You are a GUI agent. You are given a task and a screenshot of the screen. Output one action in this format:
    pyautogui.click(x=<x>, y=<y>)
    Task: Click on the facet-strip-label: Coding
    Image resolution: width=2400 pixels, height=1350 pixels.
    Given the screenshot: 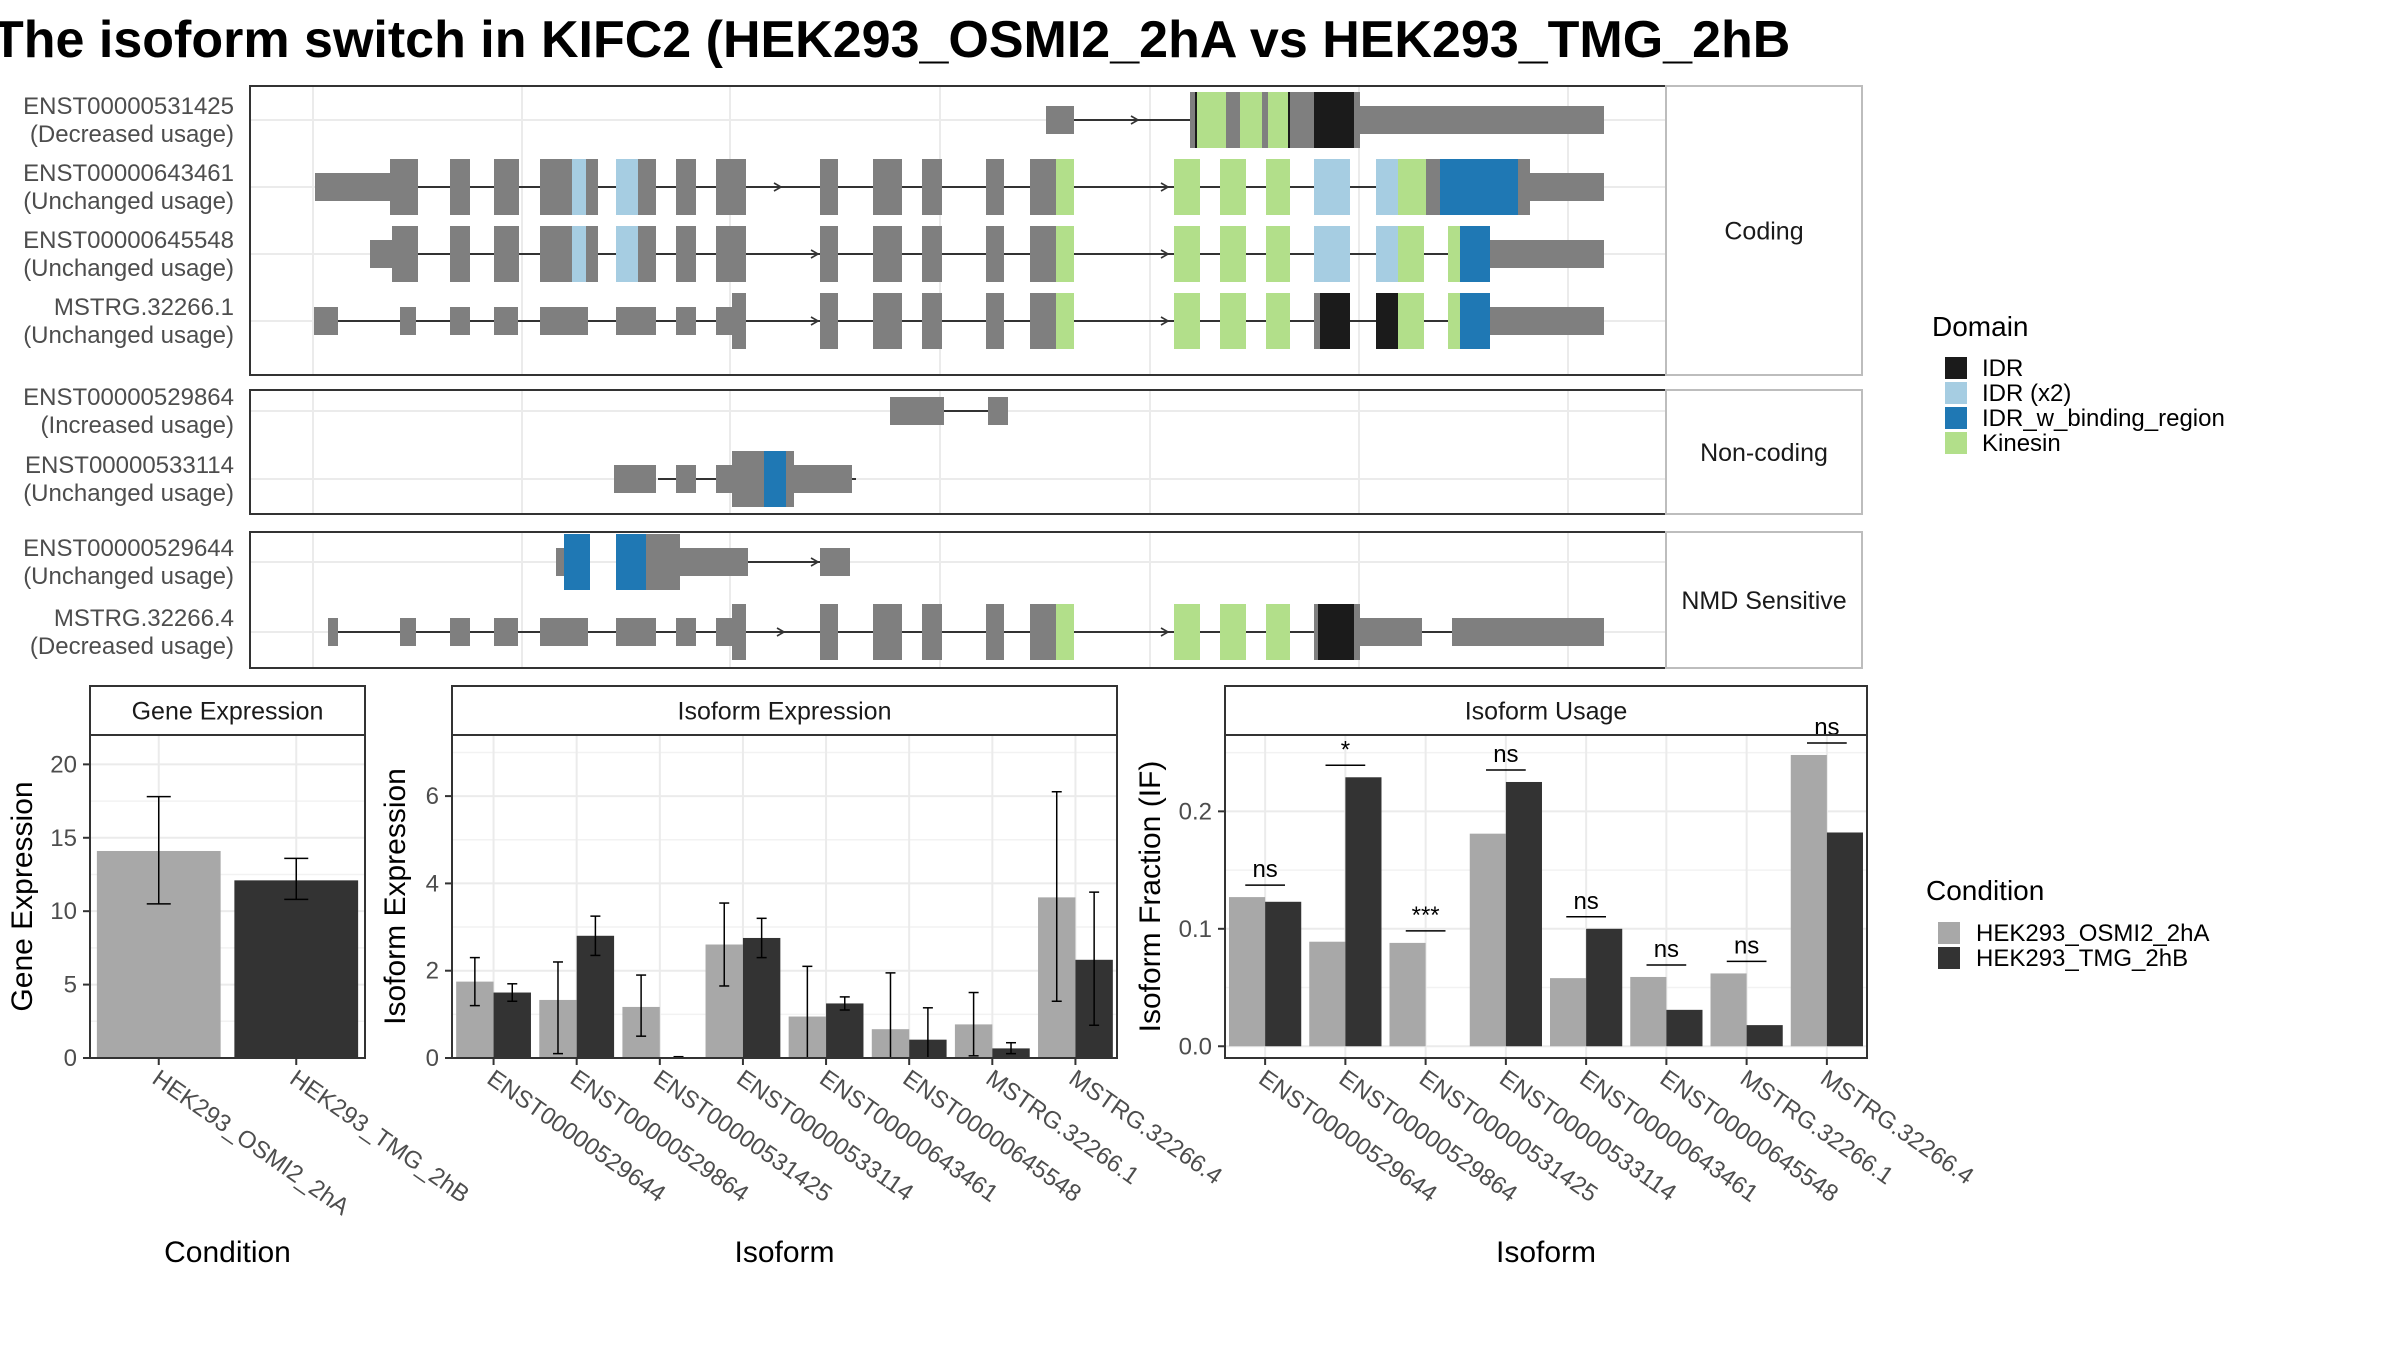 What is the action you would take?
    pyautogui.click(x=1763, y=232)
    